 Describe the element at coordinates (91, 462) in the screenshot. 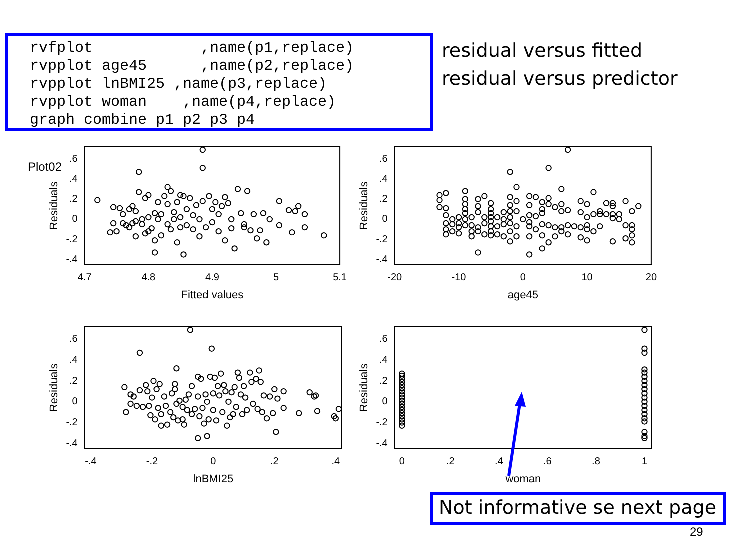

I see `x-tick-label: -.4` at that location.